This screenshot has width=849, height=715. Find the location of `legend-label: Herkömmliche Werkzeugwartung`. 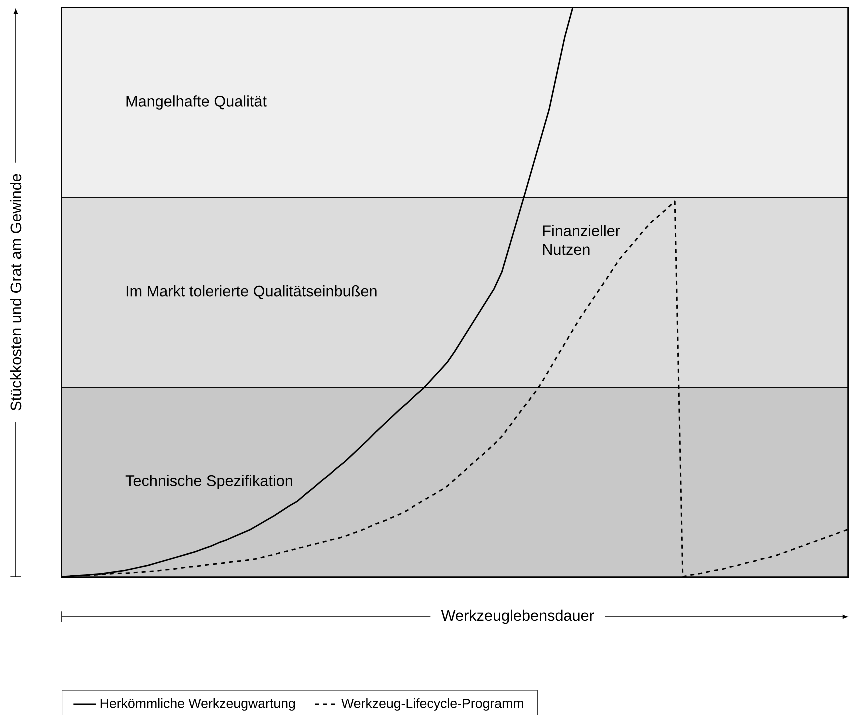

legend-label: Herkömmliche Werkzeugwartung is located at coordinates (198, 704).